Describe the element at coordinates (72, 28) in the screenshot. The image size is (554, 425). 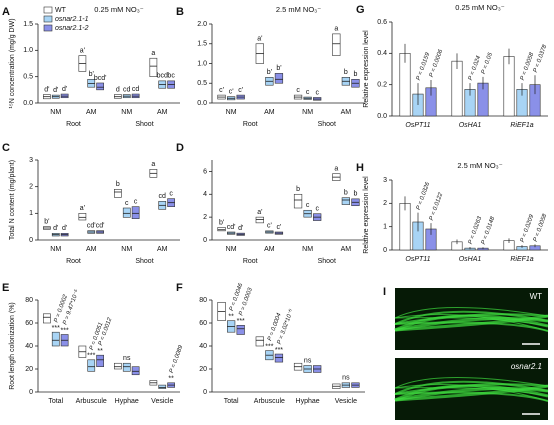
I see `legend-label: osnar2.1-2` at that location.